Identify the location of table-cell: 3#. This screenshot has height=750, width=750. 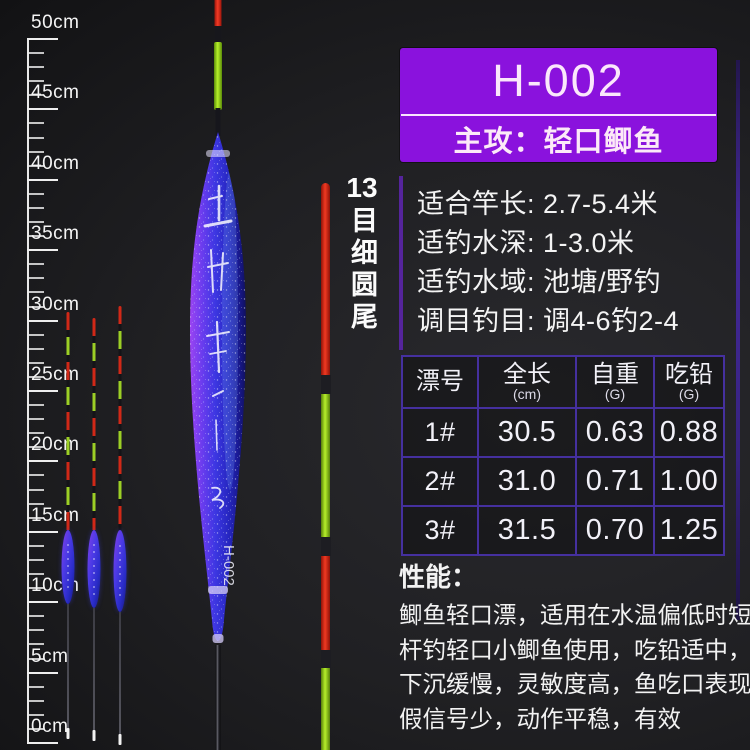
(440, 530).